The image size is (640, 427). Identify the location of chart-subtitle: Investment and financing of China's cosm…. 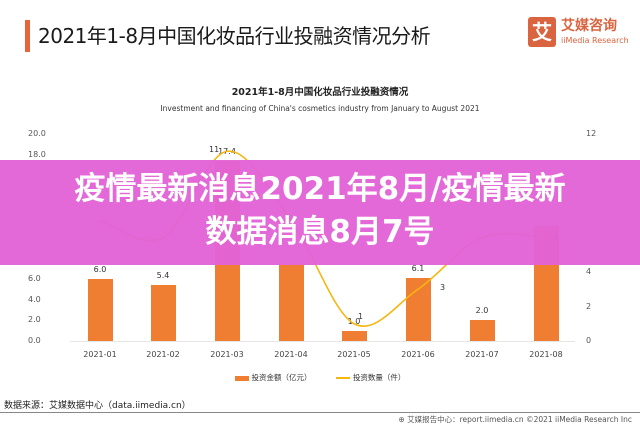
(320, 108).